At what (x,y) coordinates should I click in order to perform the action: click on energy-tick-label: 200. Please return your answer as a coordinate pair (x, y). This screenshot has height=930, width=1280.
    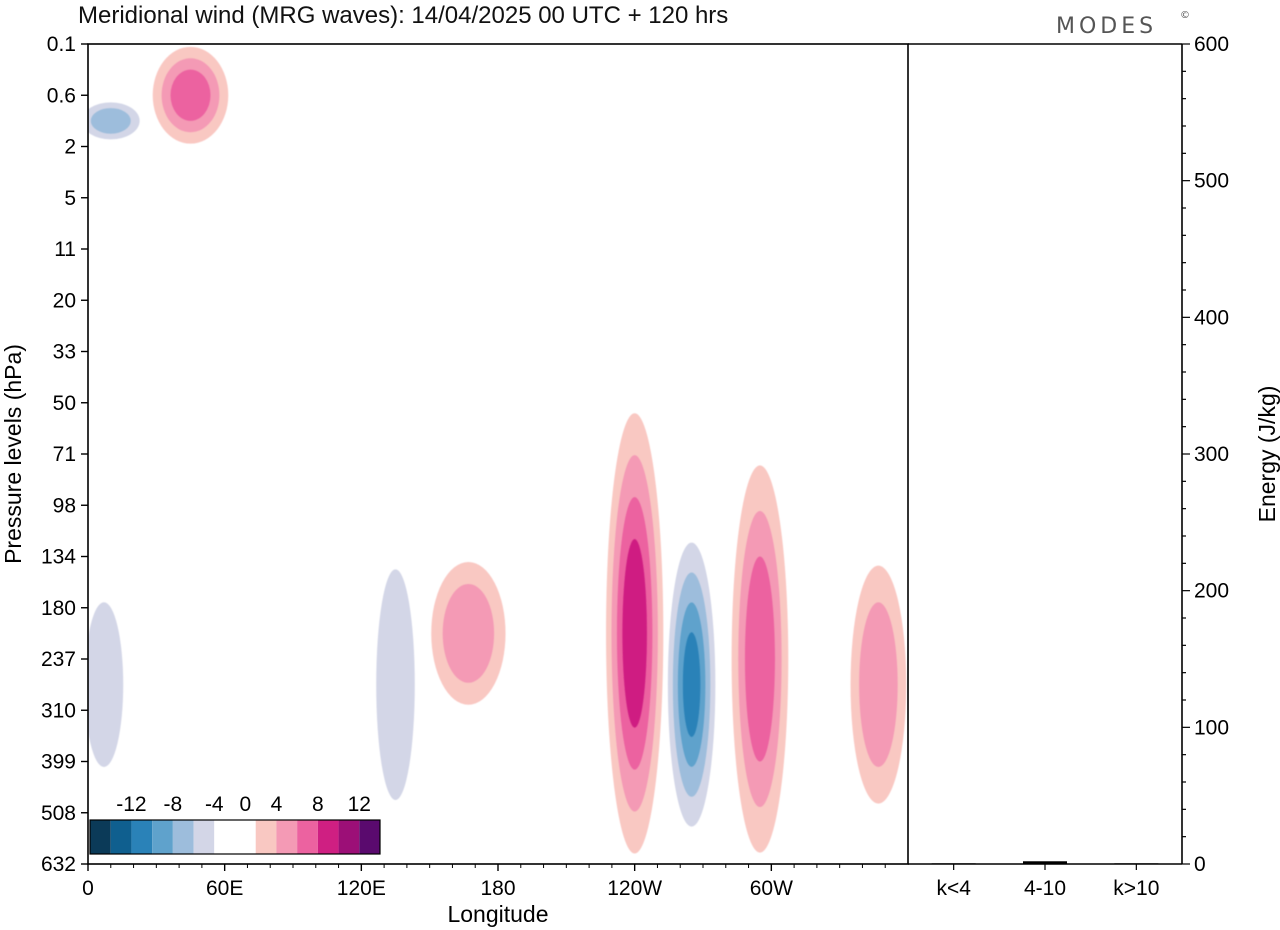
    Looking at the image, I should click on (1211, 591).